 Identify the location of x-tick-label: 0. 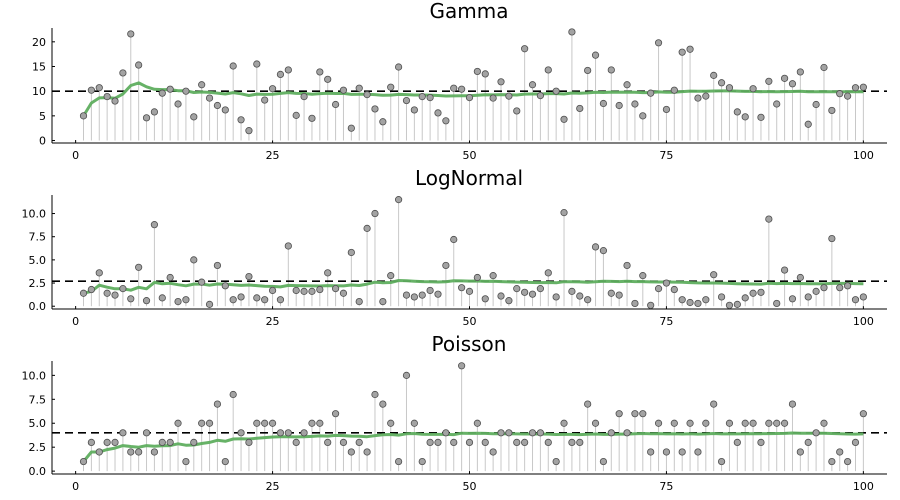
(75, 155).